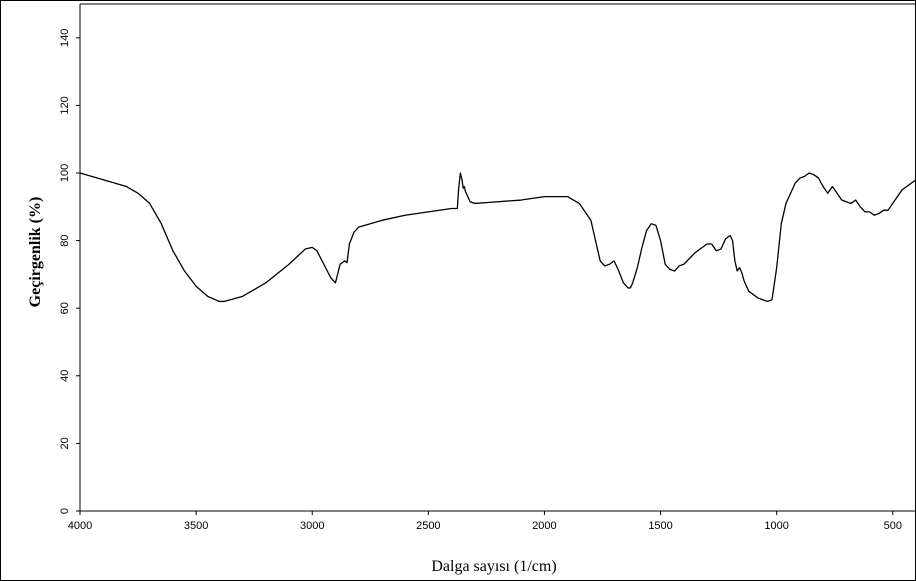 This screenshot has width=916, height=581. I want to click on y-tick-label: 40, so click(65, 376).